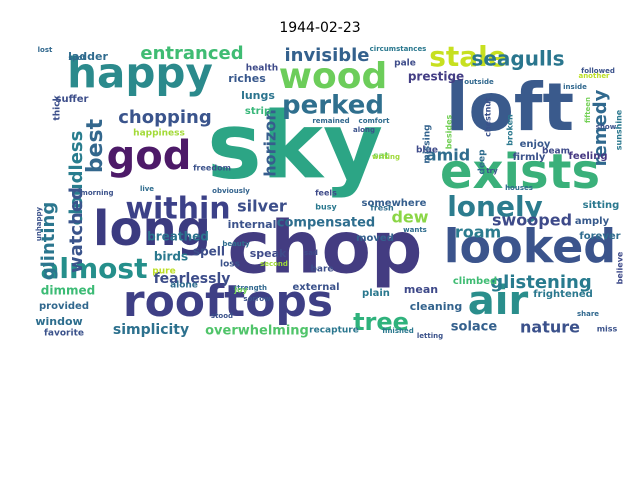 The image size is (640, 480). I want to click on cloud-word: beam, so click(556, 152).